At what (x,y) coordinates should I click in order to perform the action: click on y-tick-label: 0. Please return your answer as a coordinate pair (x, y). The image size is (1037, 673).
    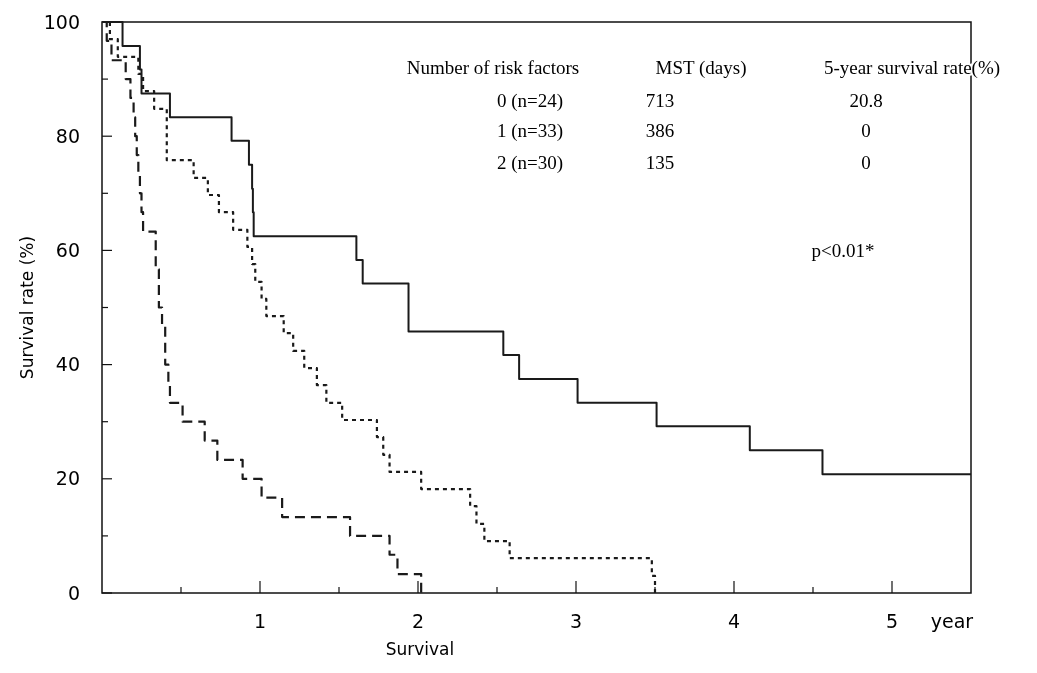
    Looking at the image, I should click on (73, 592).